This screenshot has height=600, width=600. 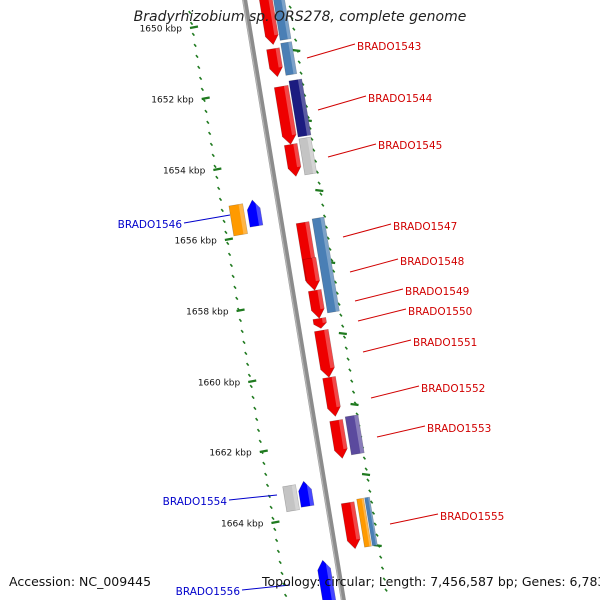 What do you see at coordinates (445, 343) in the screenshot?
I see `gene-label-brado1551: BRADO1551` at bounding box center [445, 343].